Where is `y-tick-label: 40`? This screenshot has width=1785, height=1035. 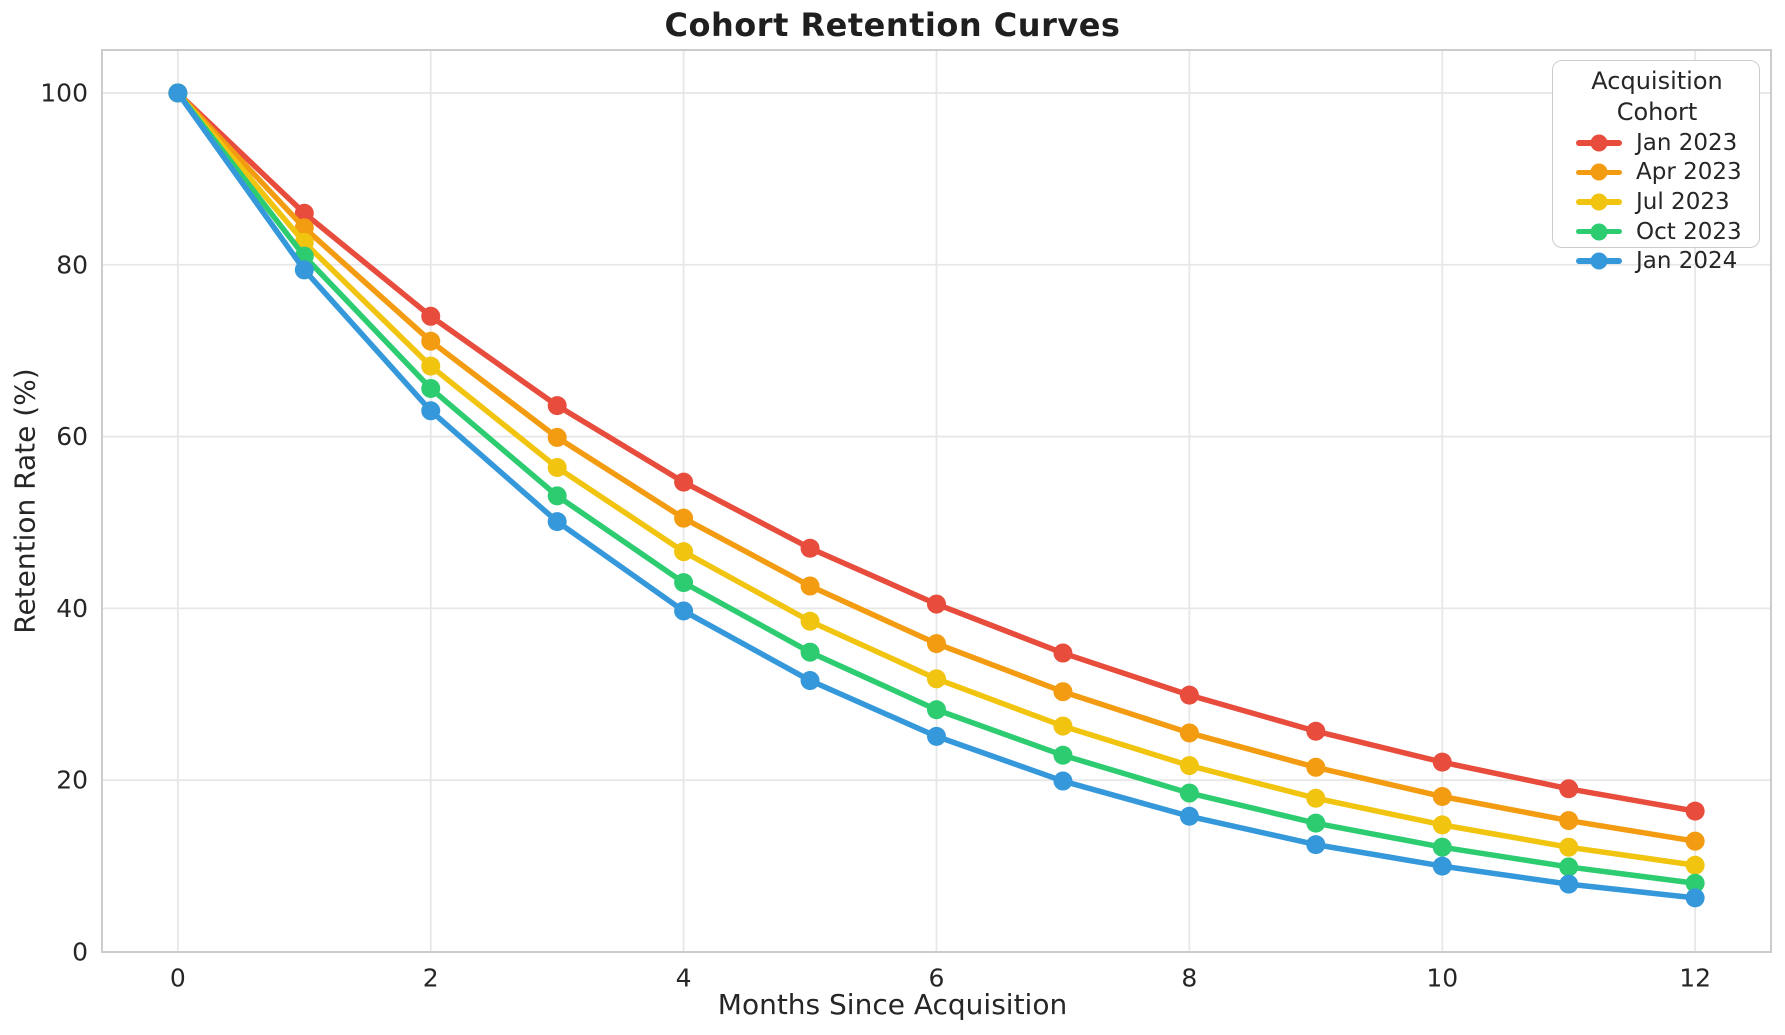 y-tick-label: 40 is located at coordinates (72, 608).